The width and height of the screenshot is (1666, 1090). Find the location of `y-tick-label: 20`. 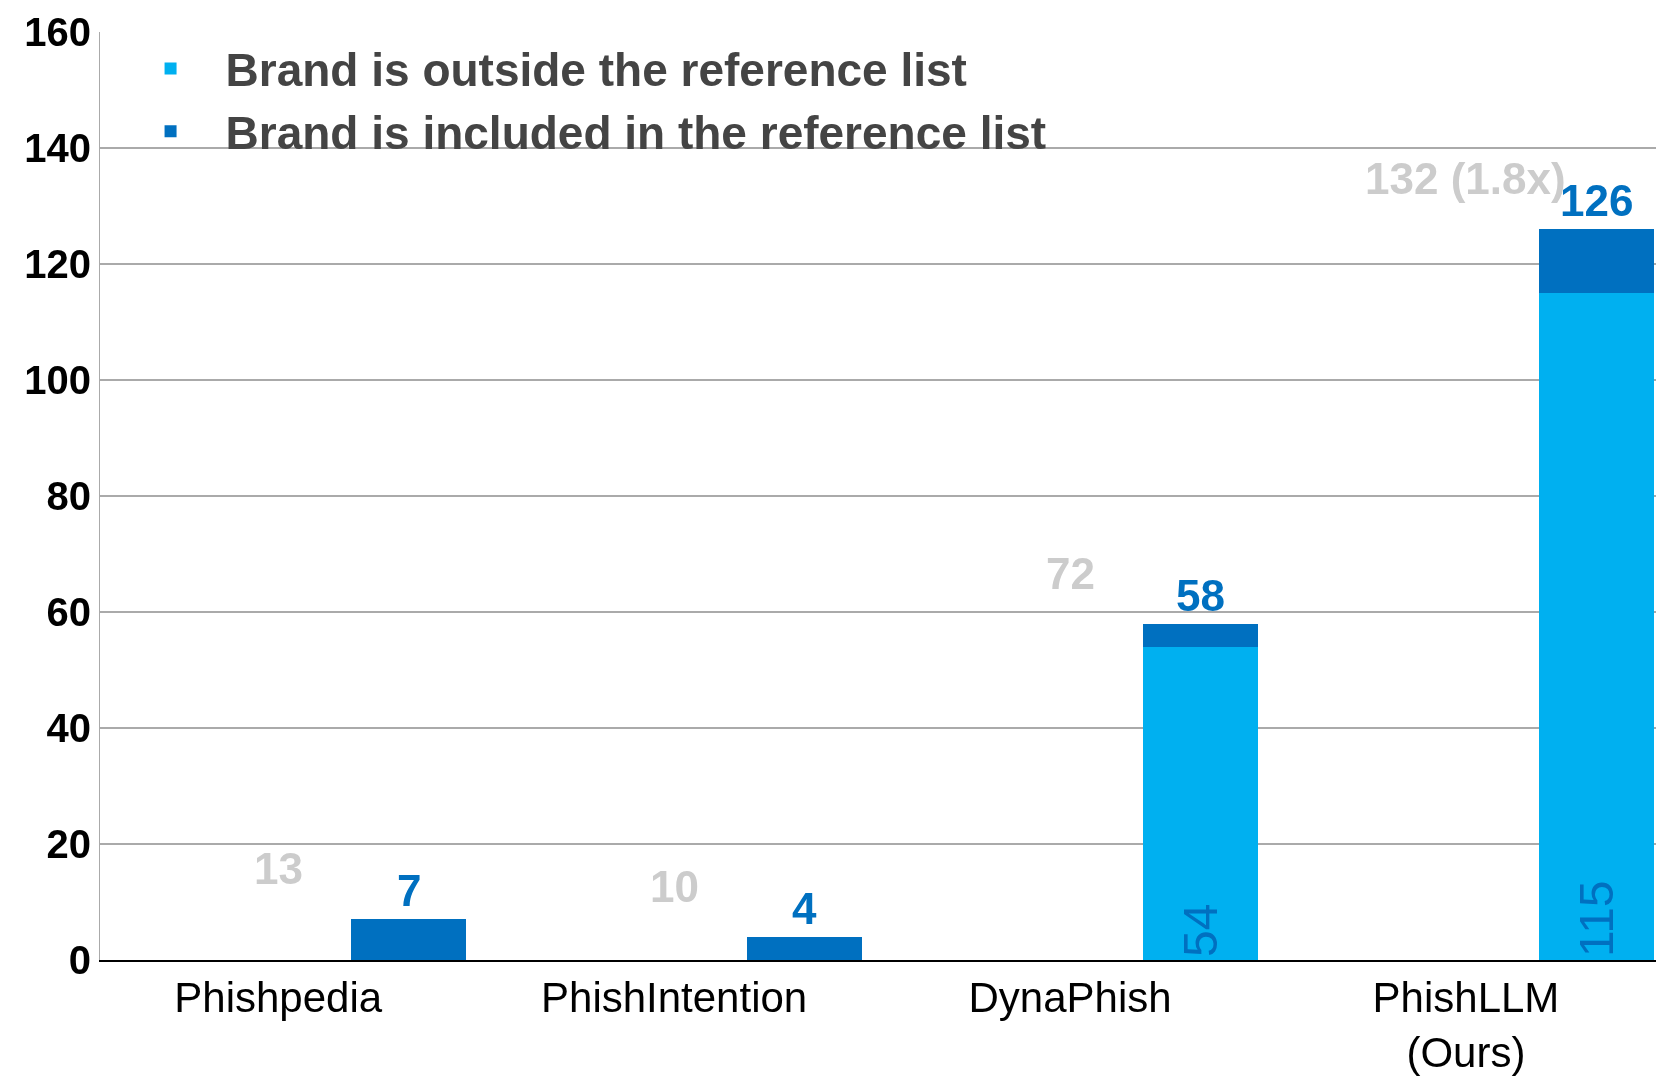

y-tick-label: 20 is located at coordinates (68, 844).